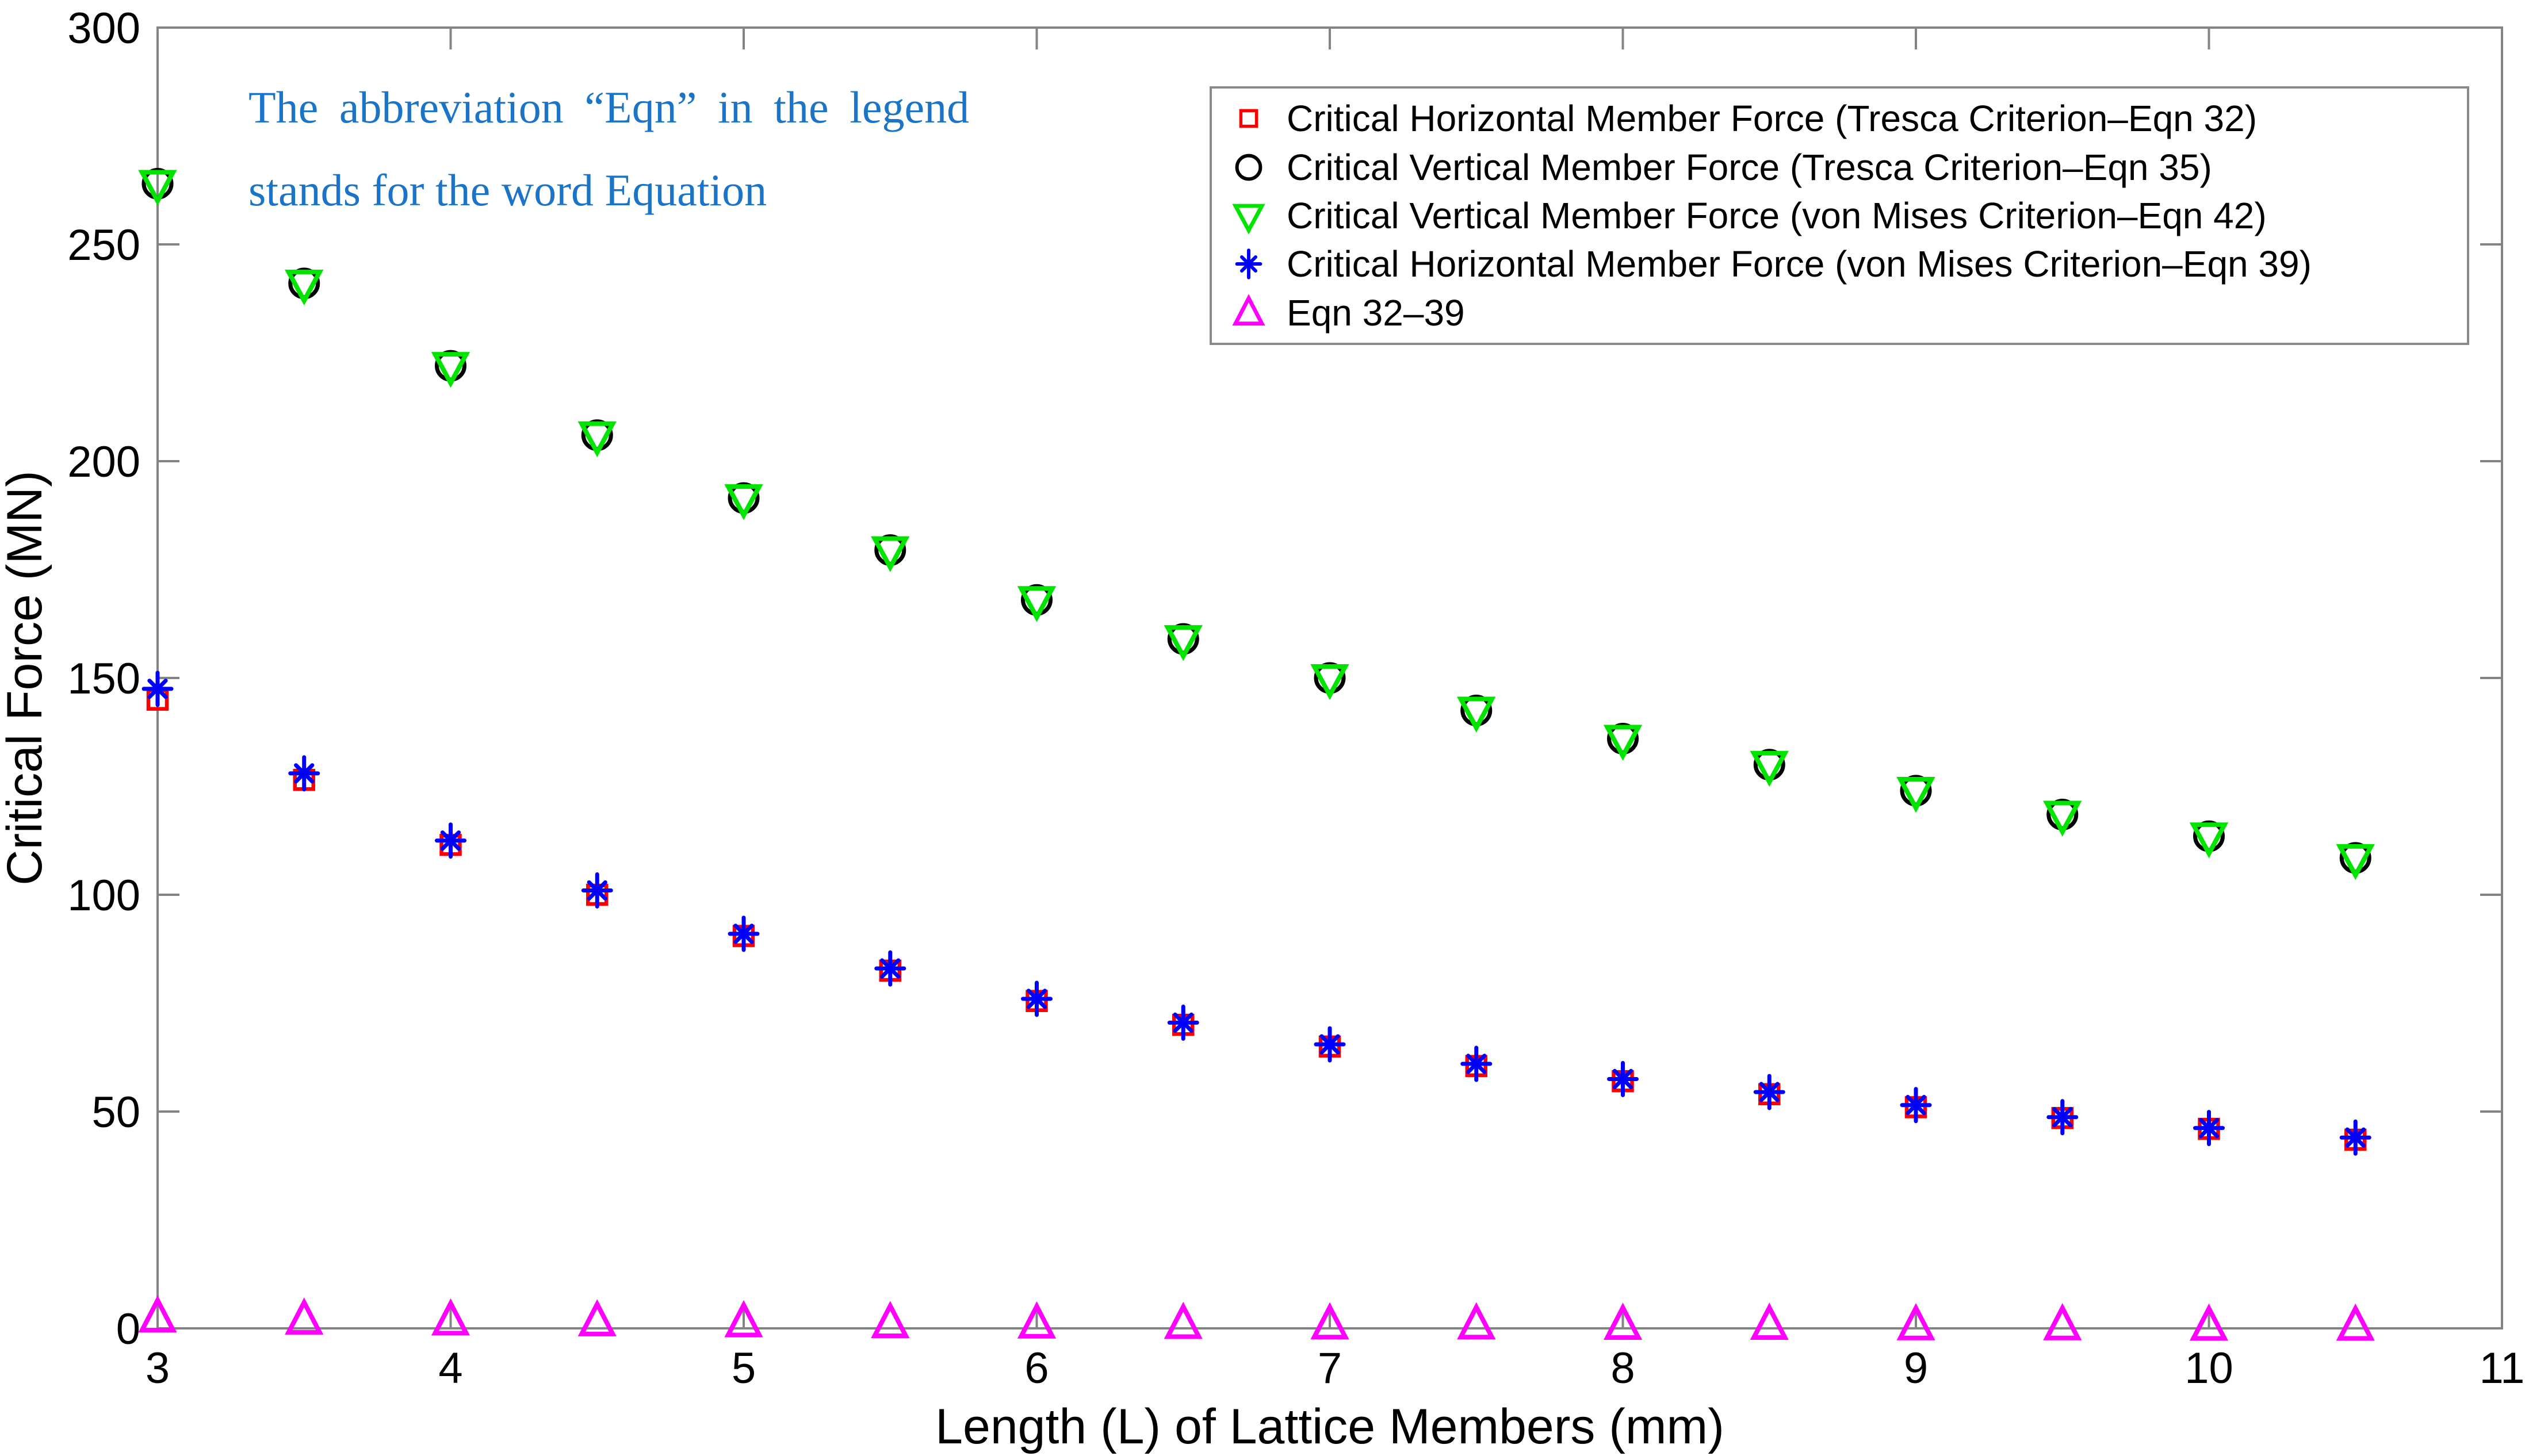 The height and width of the screenshot is (1456, 2525). Describe the element at coordinates (103, 245) in the screenshot. I see `y-tick-label: 250` at that location.